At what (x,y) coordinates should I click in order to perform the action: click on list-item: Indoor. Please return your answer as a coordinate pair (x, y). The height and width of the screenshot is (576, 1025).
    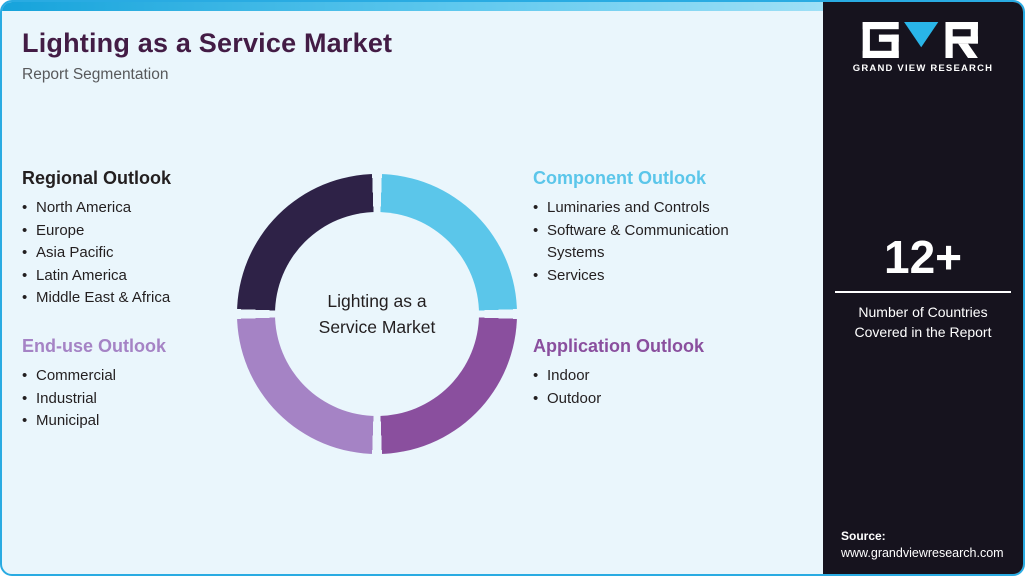
    Looking at the image, I should click on (658, 376).